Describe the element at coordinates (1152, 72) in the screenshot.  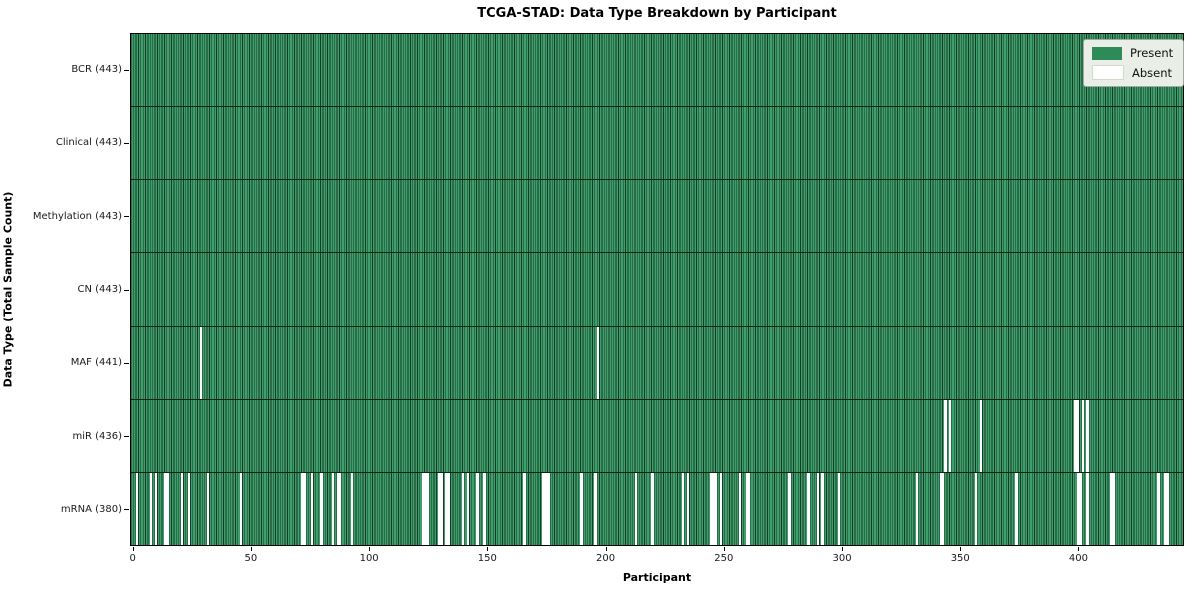
I see `legend-label-absent: Absent` at that location.